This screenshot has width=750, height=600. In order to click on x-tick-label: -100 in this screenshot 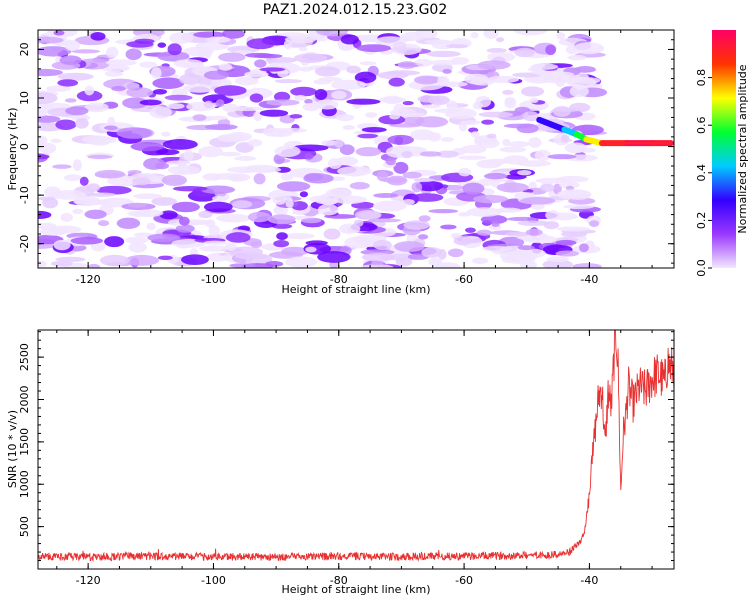, I will do `click(213, 580)`.